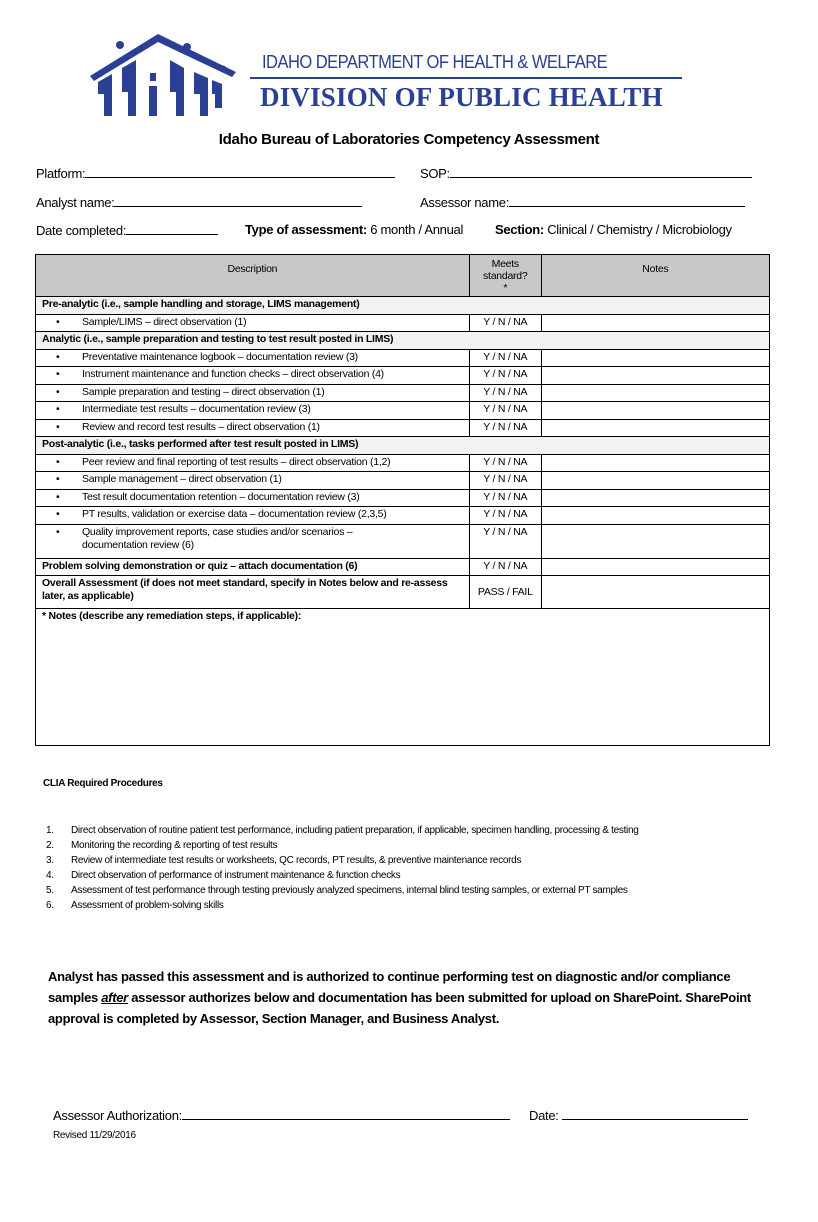 The width and height of the screenshot is (818, 1222). Describe the element at coordinates (465, 202) in the screenshot. I see `assessor-name-label: Assessor name:` at that location.